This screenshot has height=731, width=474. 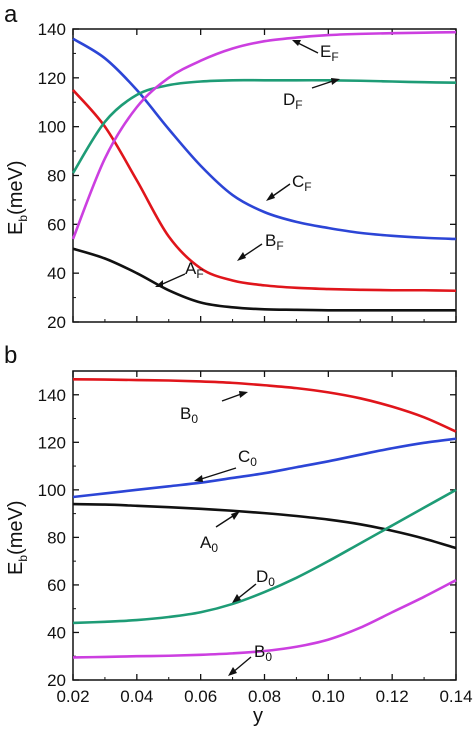 I want to click on panel-b-x-tick-label: 0.08, so click(x=264, y=696).